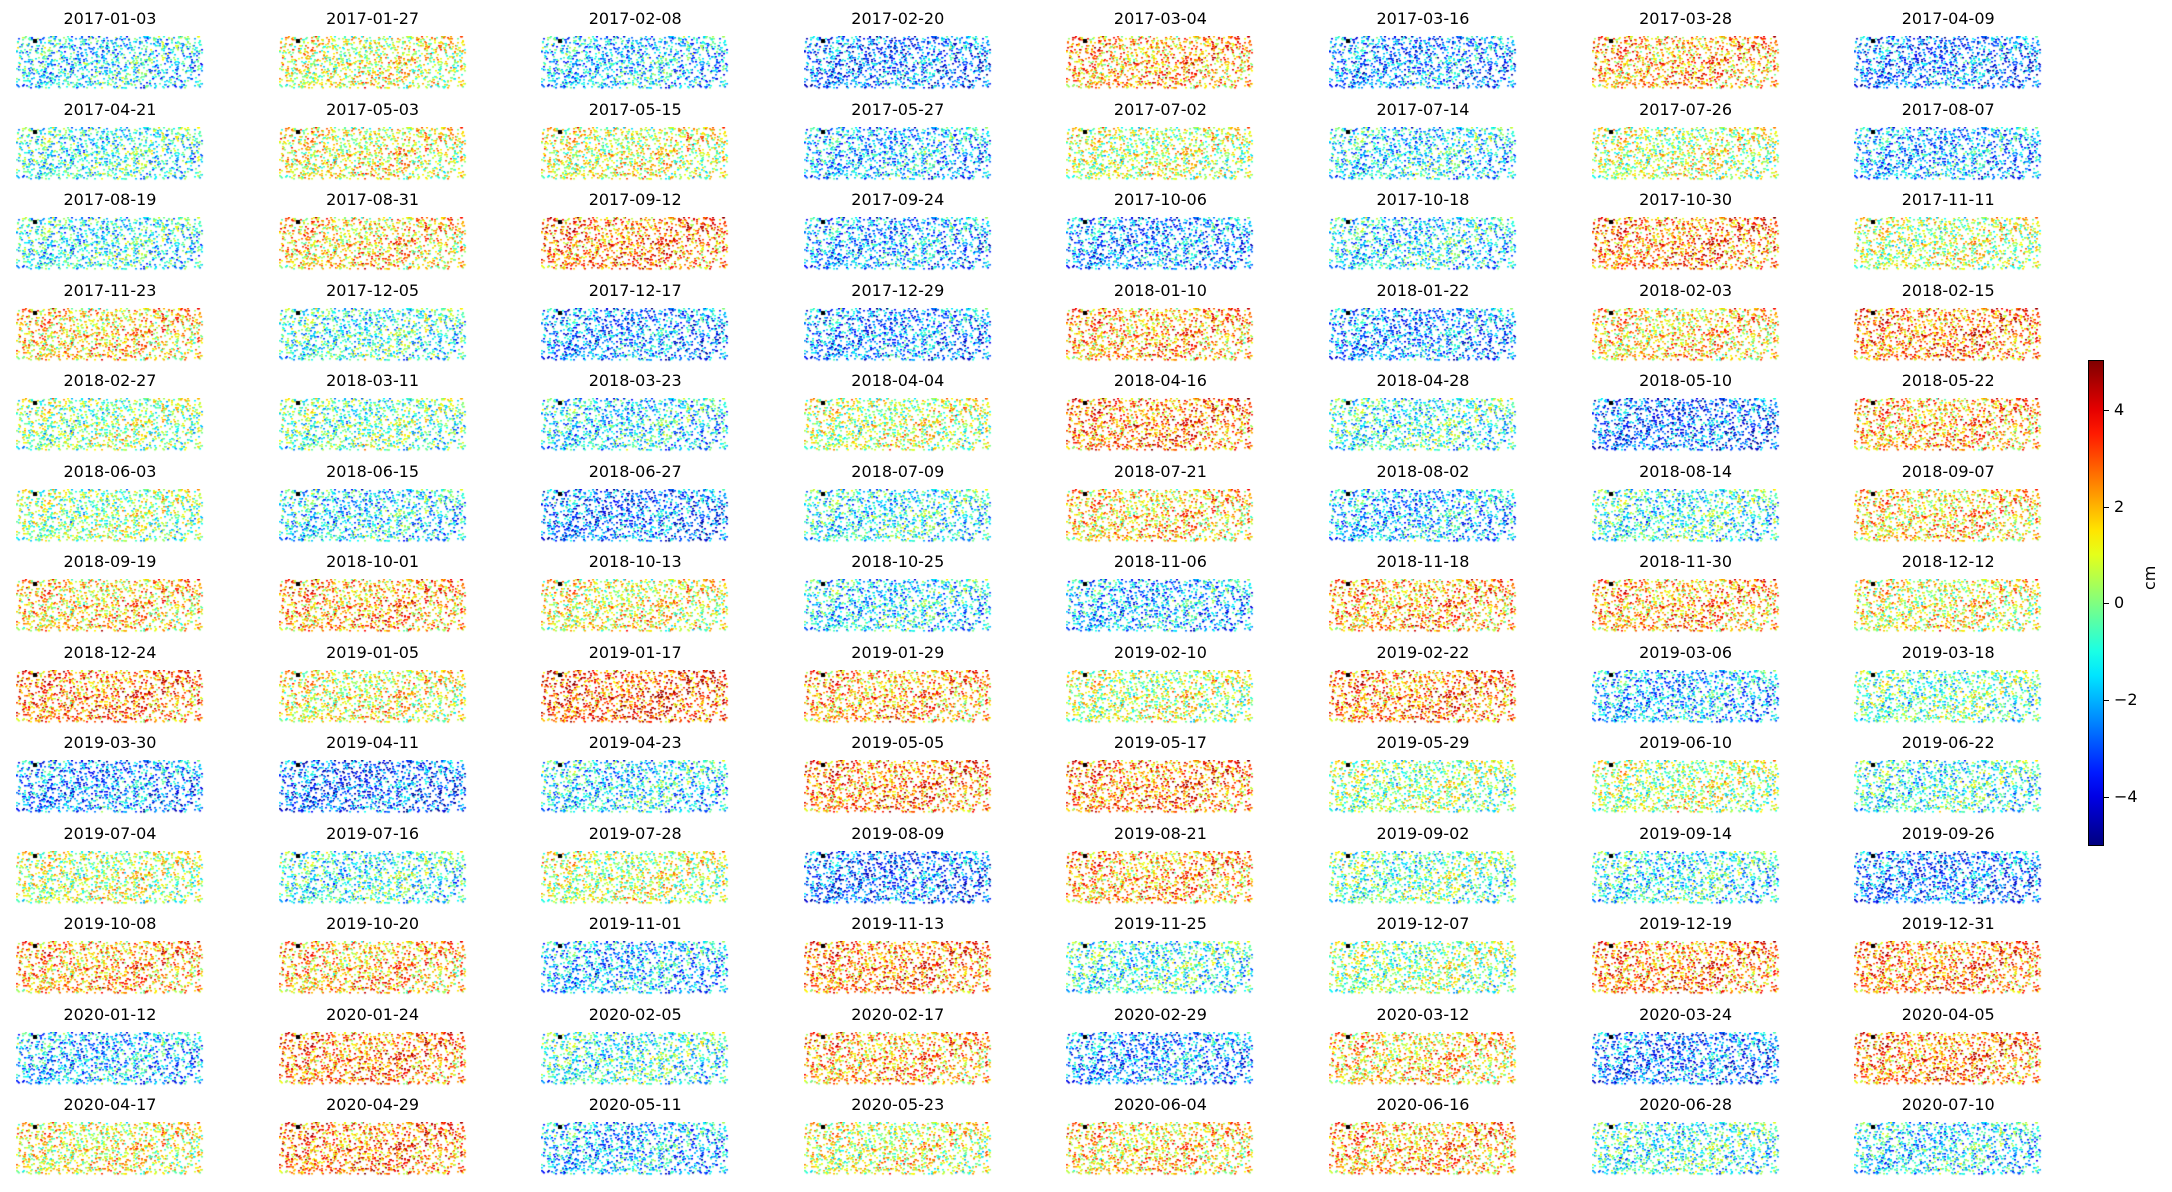 Image resolution: width=2172 pixels, height=1192 pixels. I want to click on panel-title: 2018-02-27, so click(110, 380).